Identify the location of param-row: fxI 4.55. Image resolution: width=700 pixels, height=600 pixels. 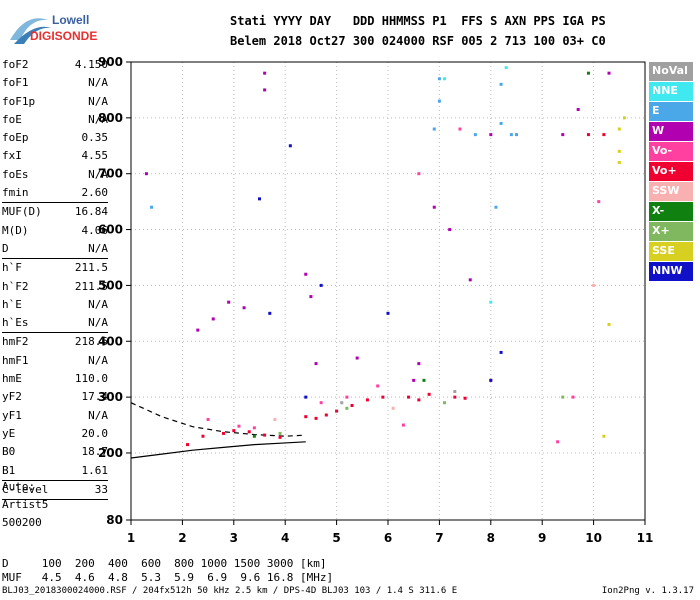
(55, 156).